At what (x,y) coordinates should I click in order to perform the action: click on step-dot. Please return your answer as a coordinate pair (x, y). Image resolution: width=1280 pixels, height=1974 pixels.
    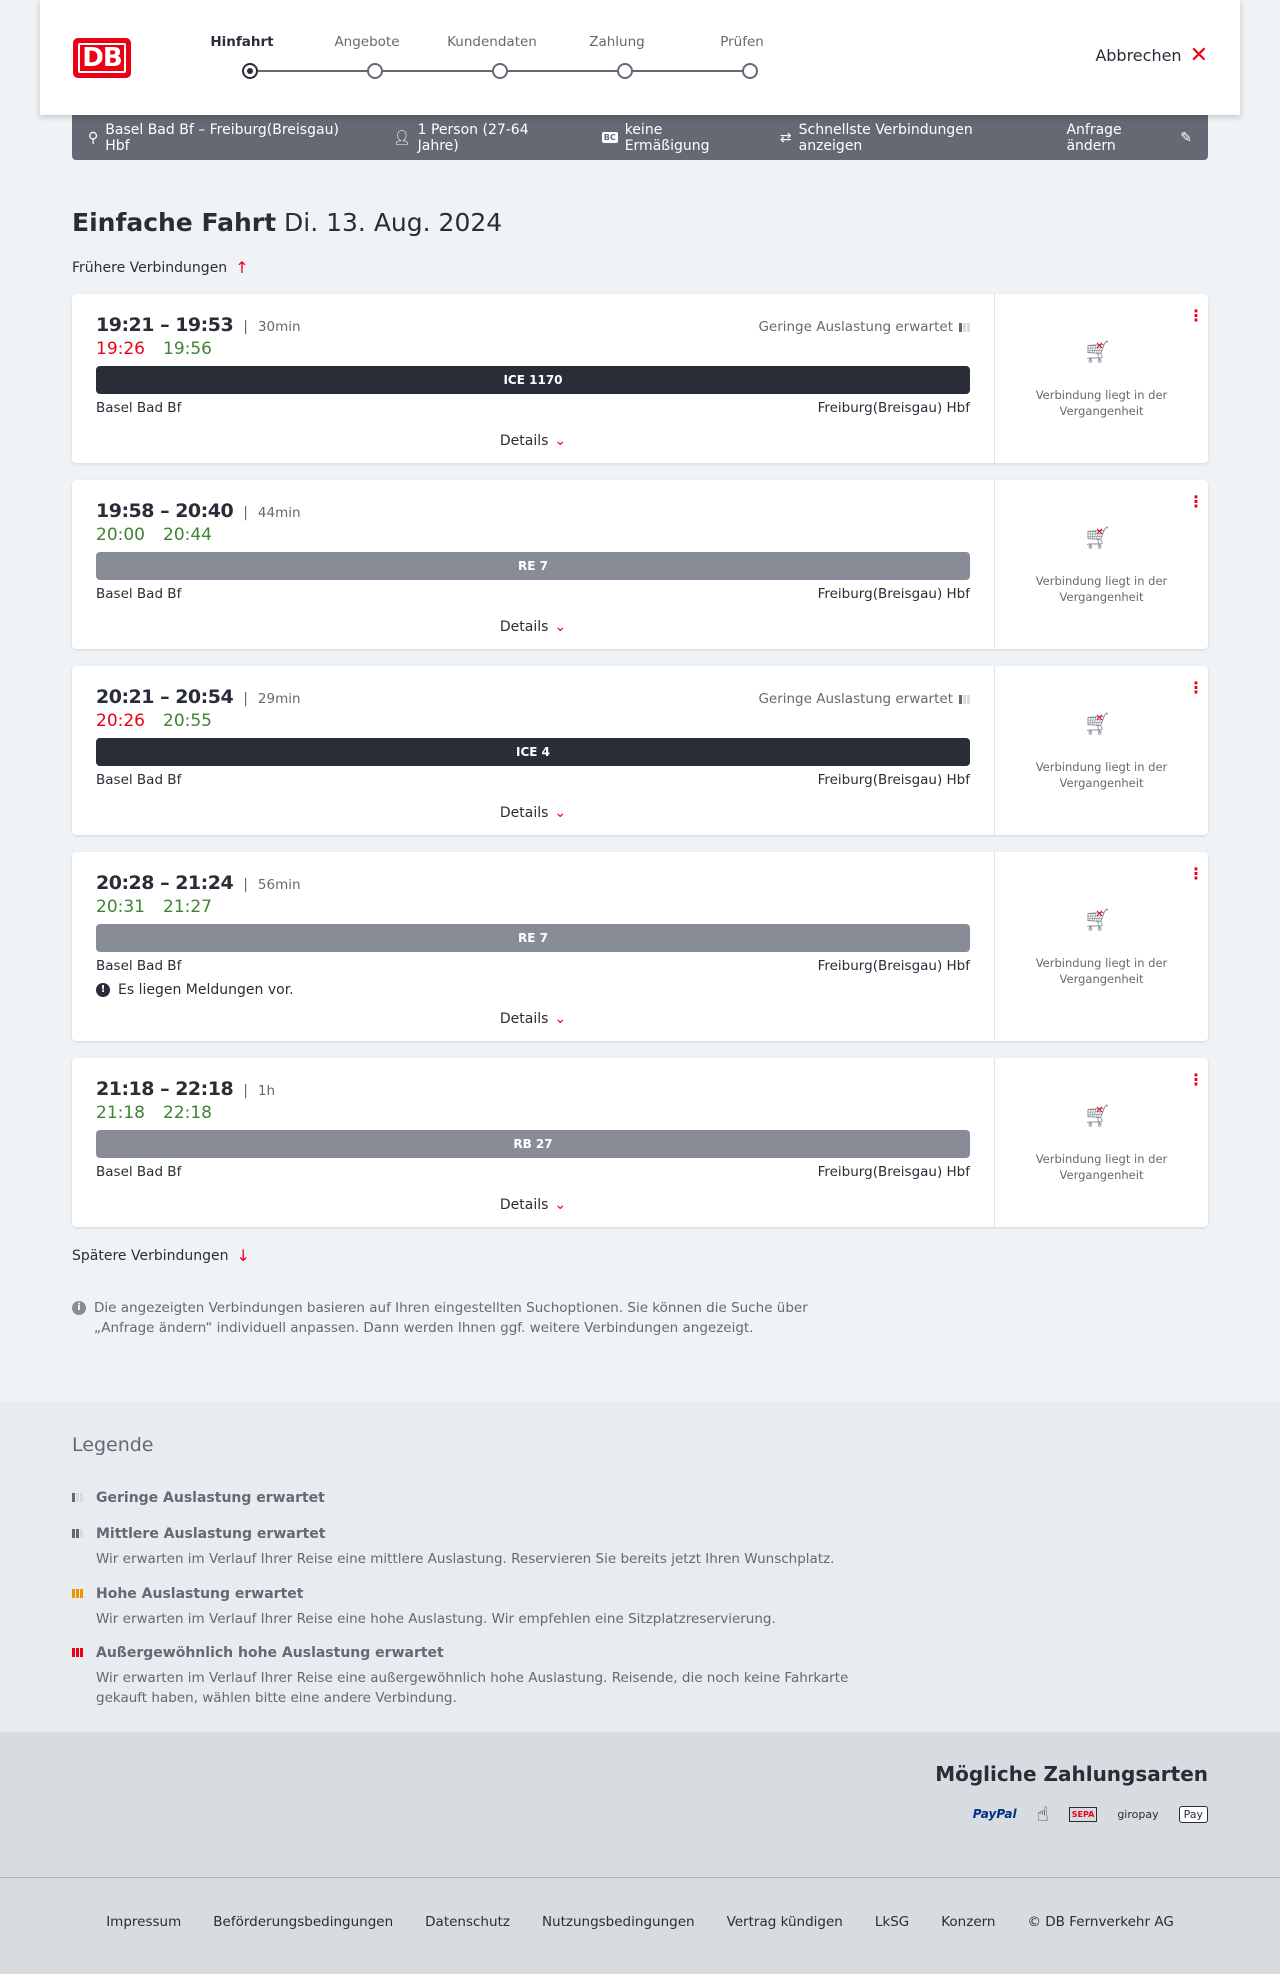
    Looking at the image, I should click on (625, 71).